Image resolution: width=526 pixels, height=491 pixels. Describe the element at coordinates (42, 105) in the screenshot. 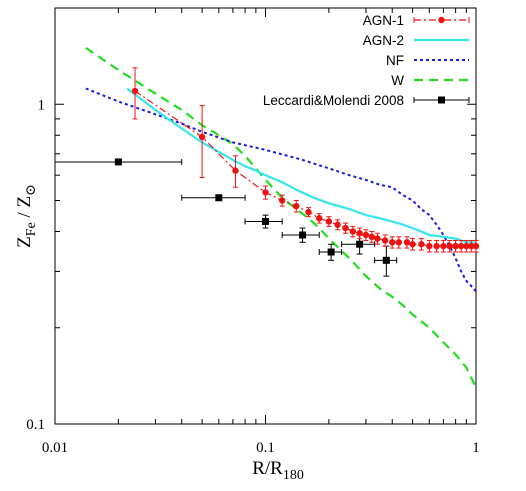

I see `y-tick-label: 1` at that location.